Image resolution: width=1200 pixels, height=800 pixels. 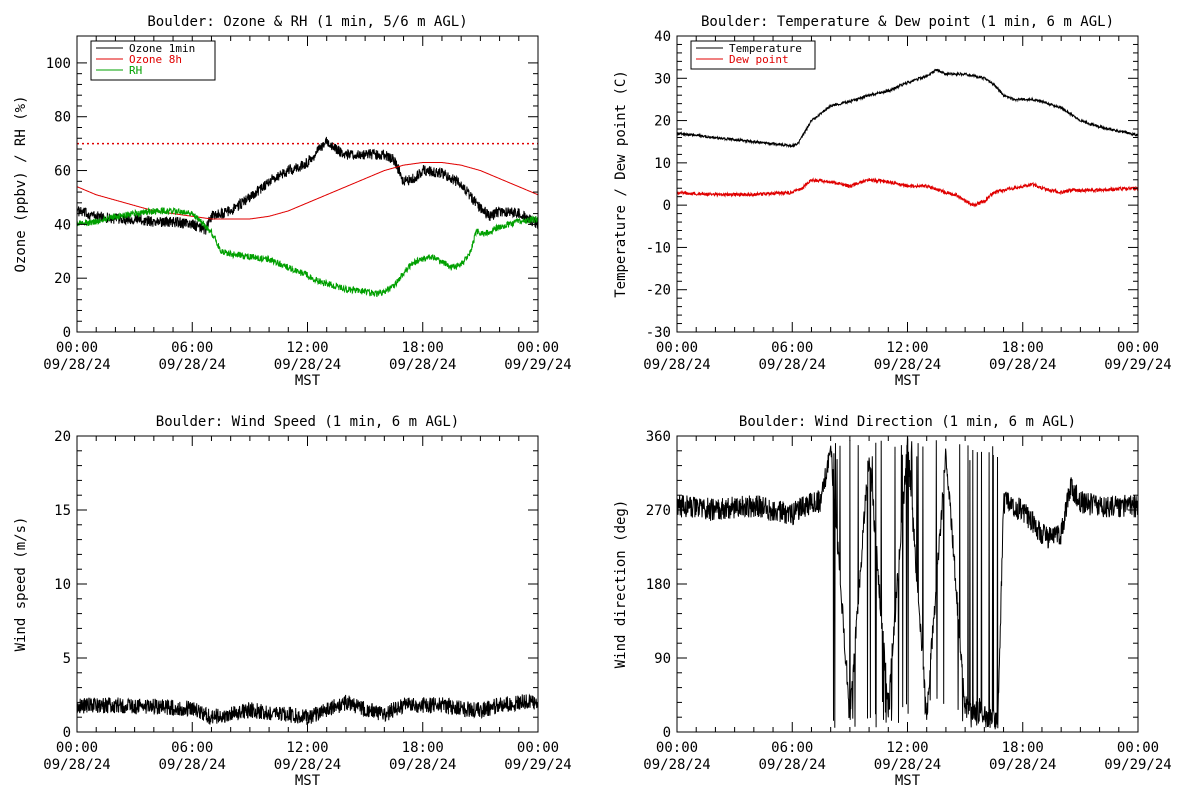 I want to click on chart-title: Boulder: Wind Speed (1 min, 6 m AGL), so click(x=307, y=422).